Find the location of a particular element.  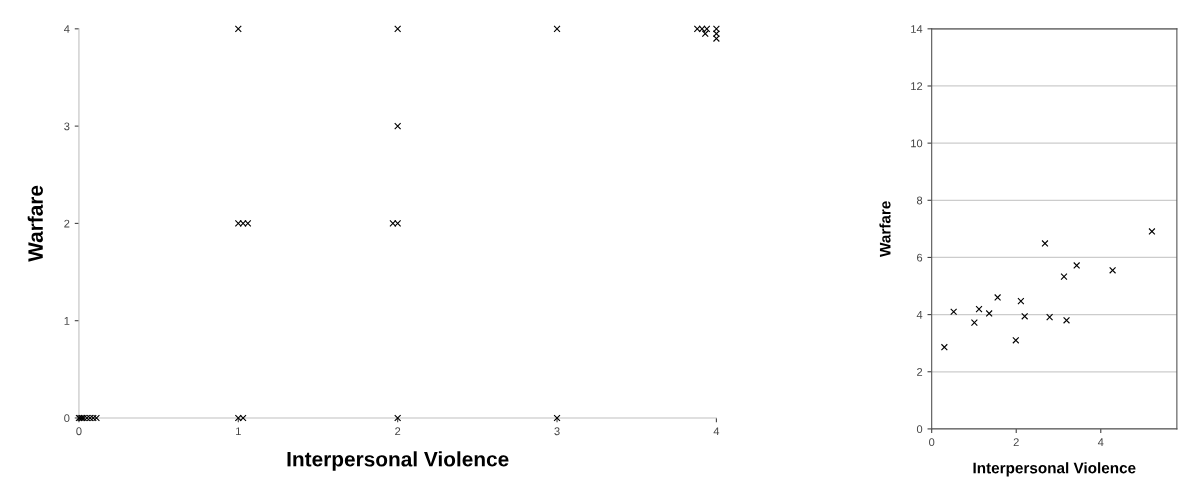

y-tick-label: 0 is located at coordinates (67, 418).